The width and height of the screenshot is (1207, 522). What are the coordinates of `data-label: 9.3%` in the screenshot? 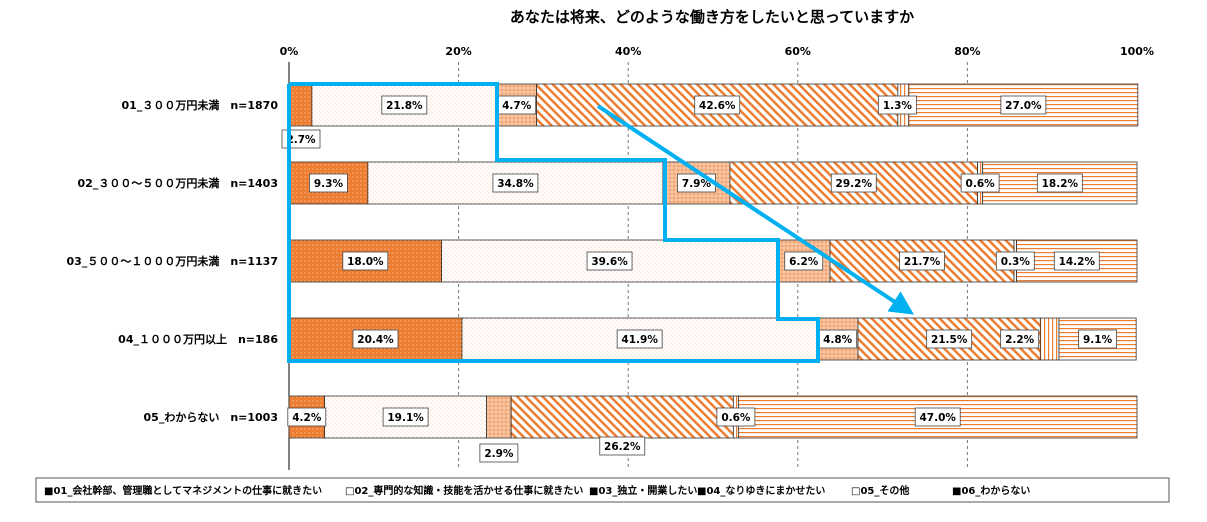 It's located at (329, 184).